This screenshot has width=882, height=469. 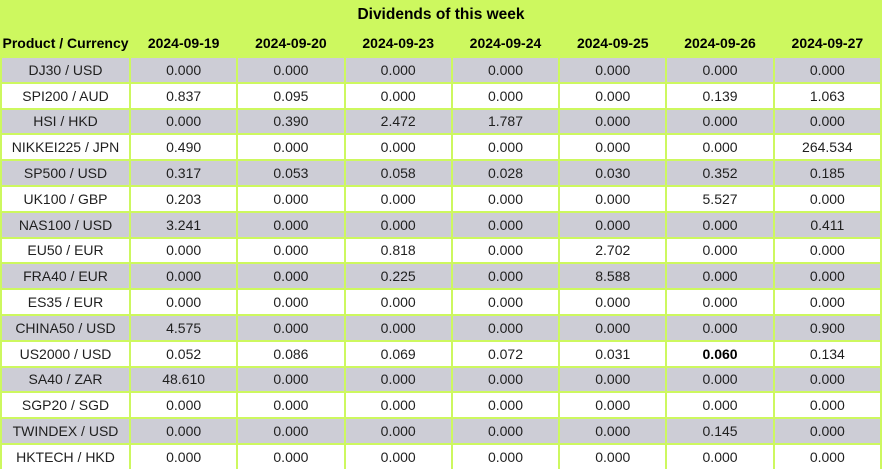 What do you see at coordinates (65, 405) in the screenshot?
I see `product-cell: SGP20 / SGD` at bounding box center [65, 405].